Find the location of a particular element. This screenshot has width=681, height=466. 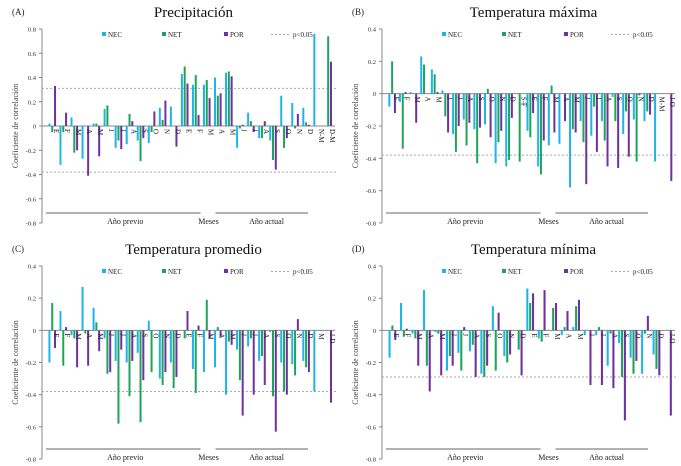

category-label: F is located at coordinates (200, 335).